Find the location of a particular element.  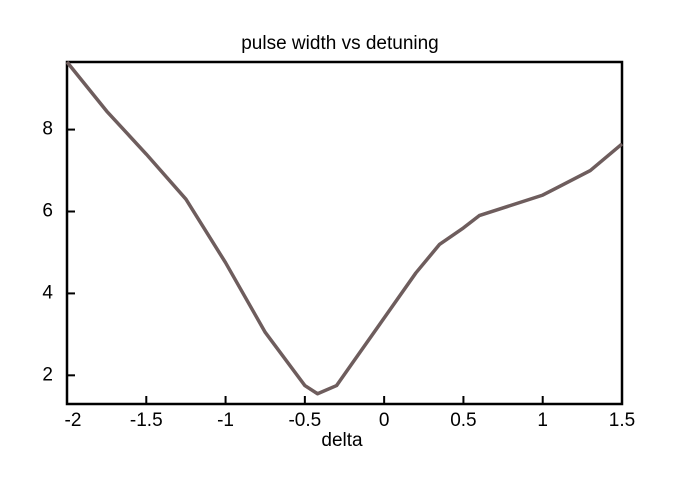

y-tick-label: 6 is located at coordinates (47, 211).